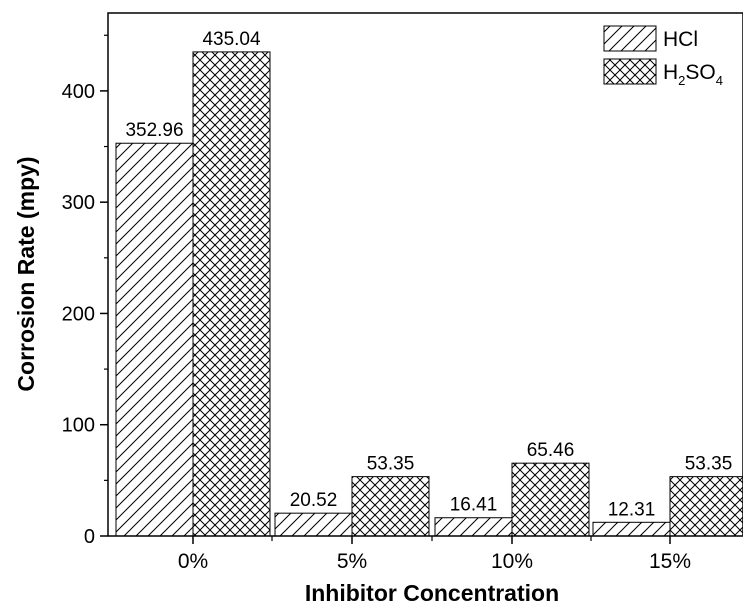 The height and width of the screenshot is (608, 743). What do you see at coordinates (154, 130) in the screenshot?
I see `data-label-hcl-0: 352.96` at bounding box center [154, 130].